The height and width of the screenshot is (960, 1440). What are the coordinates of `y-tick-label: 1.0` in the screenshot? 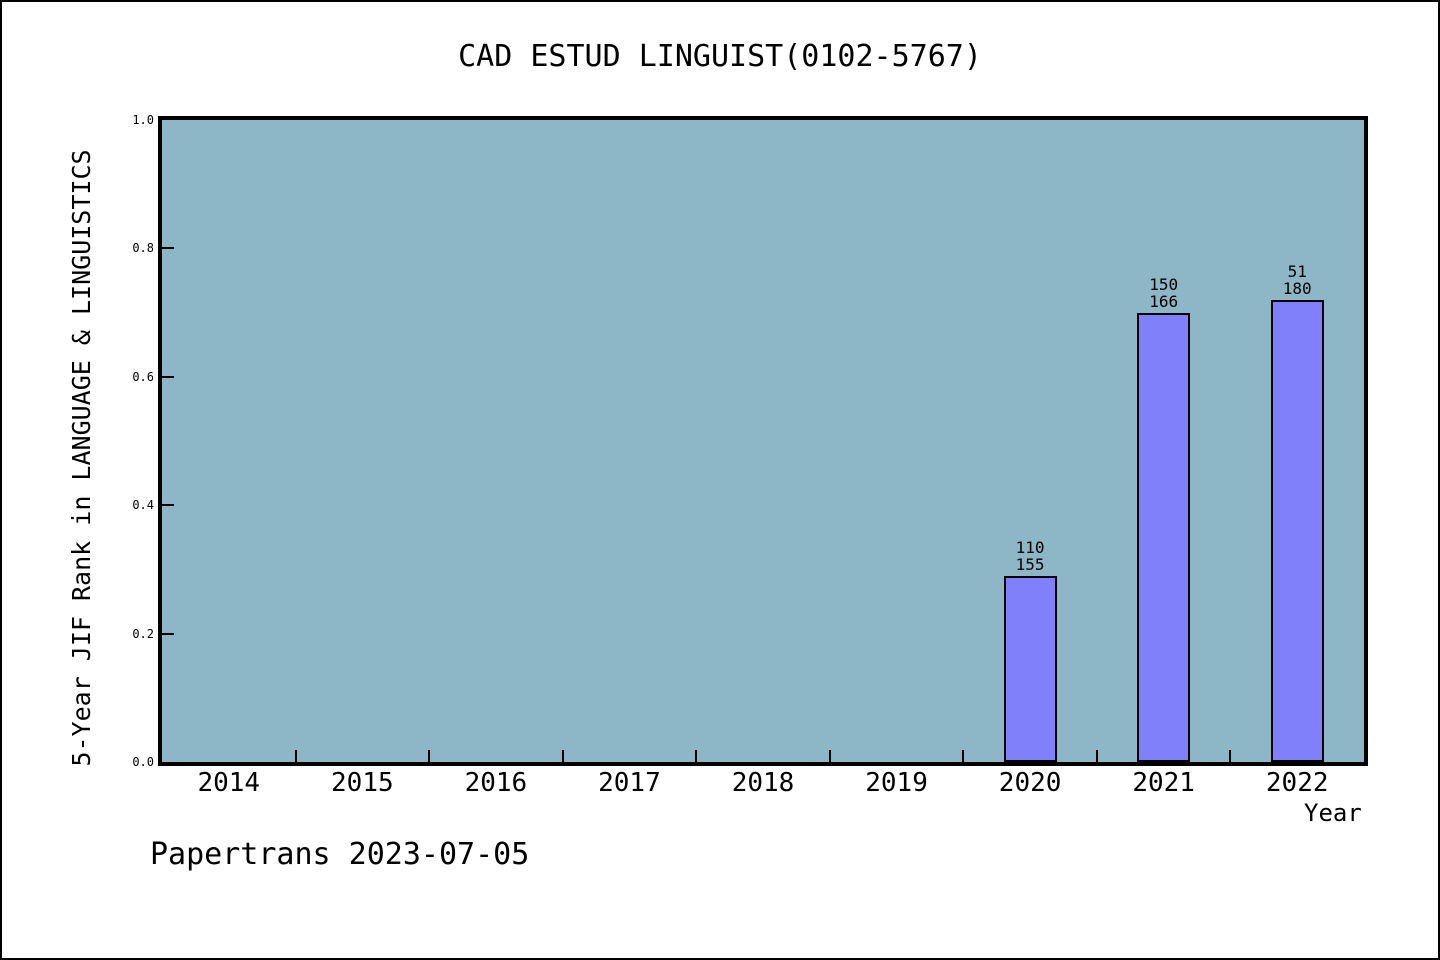 It's located at (143, 120).